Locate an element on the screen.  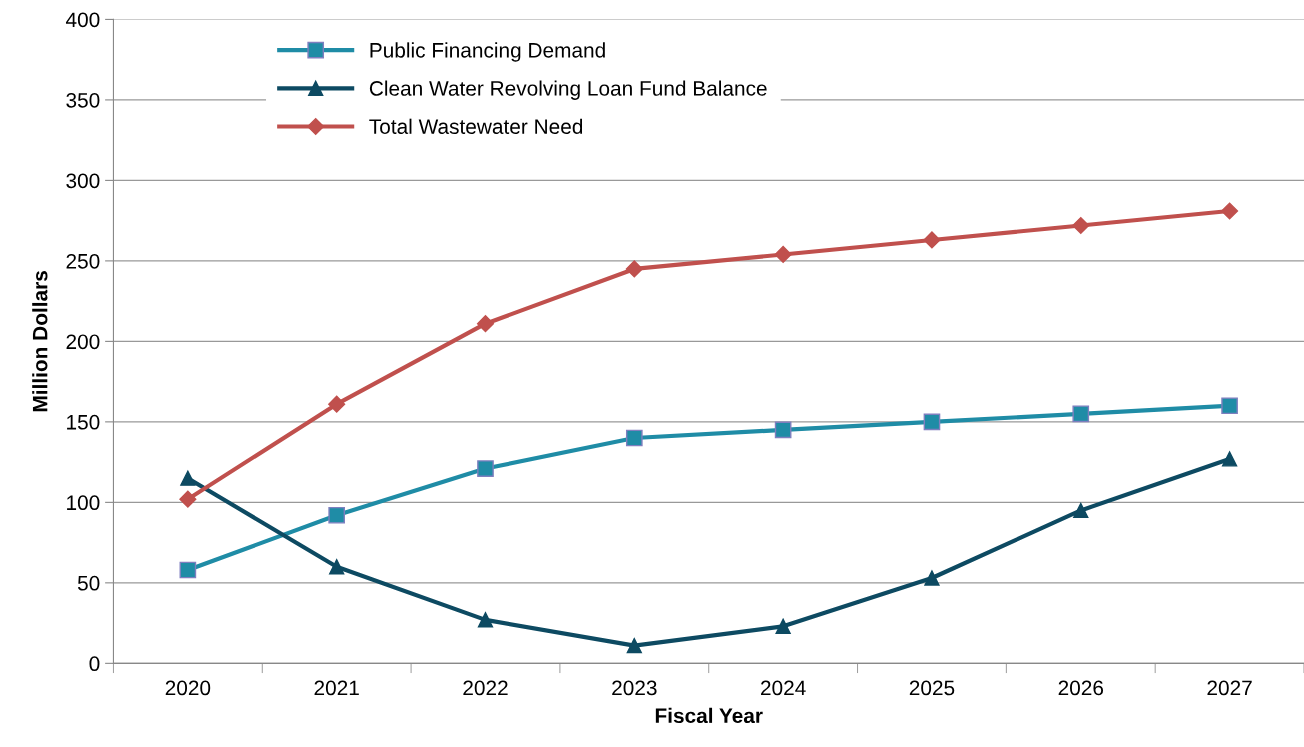
x-axis-title: Fiscal Year is located at coordinates (709, 715).